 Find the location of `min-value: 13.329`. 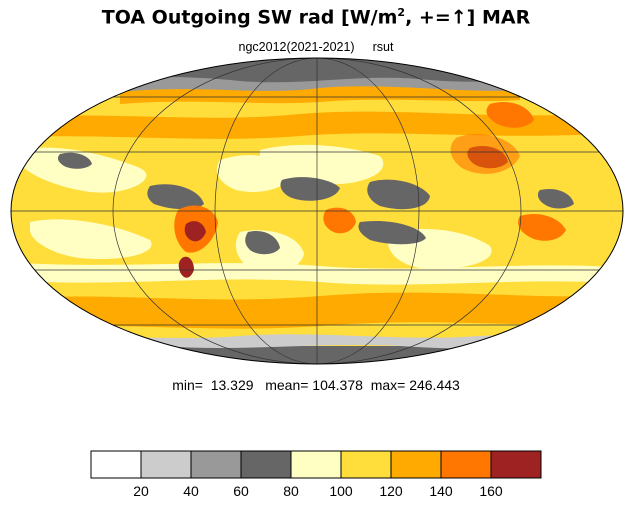

min-value: 13.329 is located at coordinates (232, 385).